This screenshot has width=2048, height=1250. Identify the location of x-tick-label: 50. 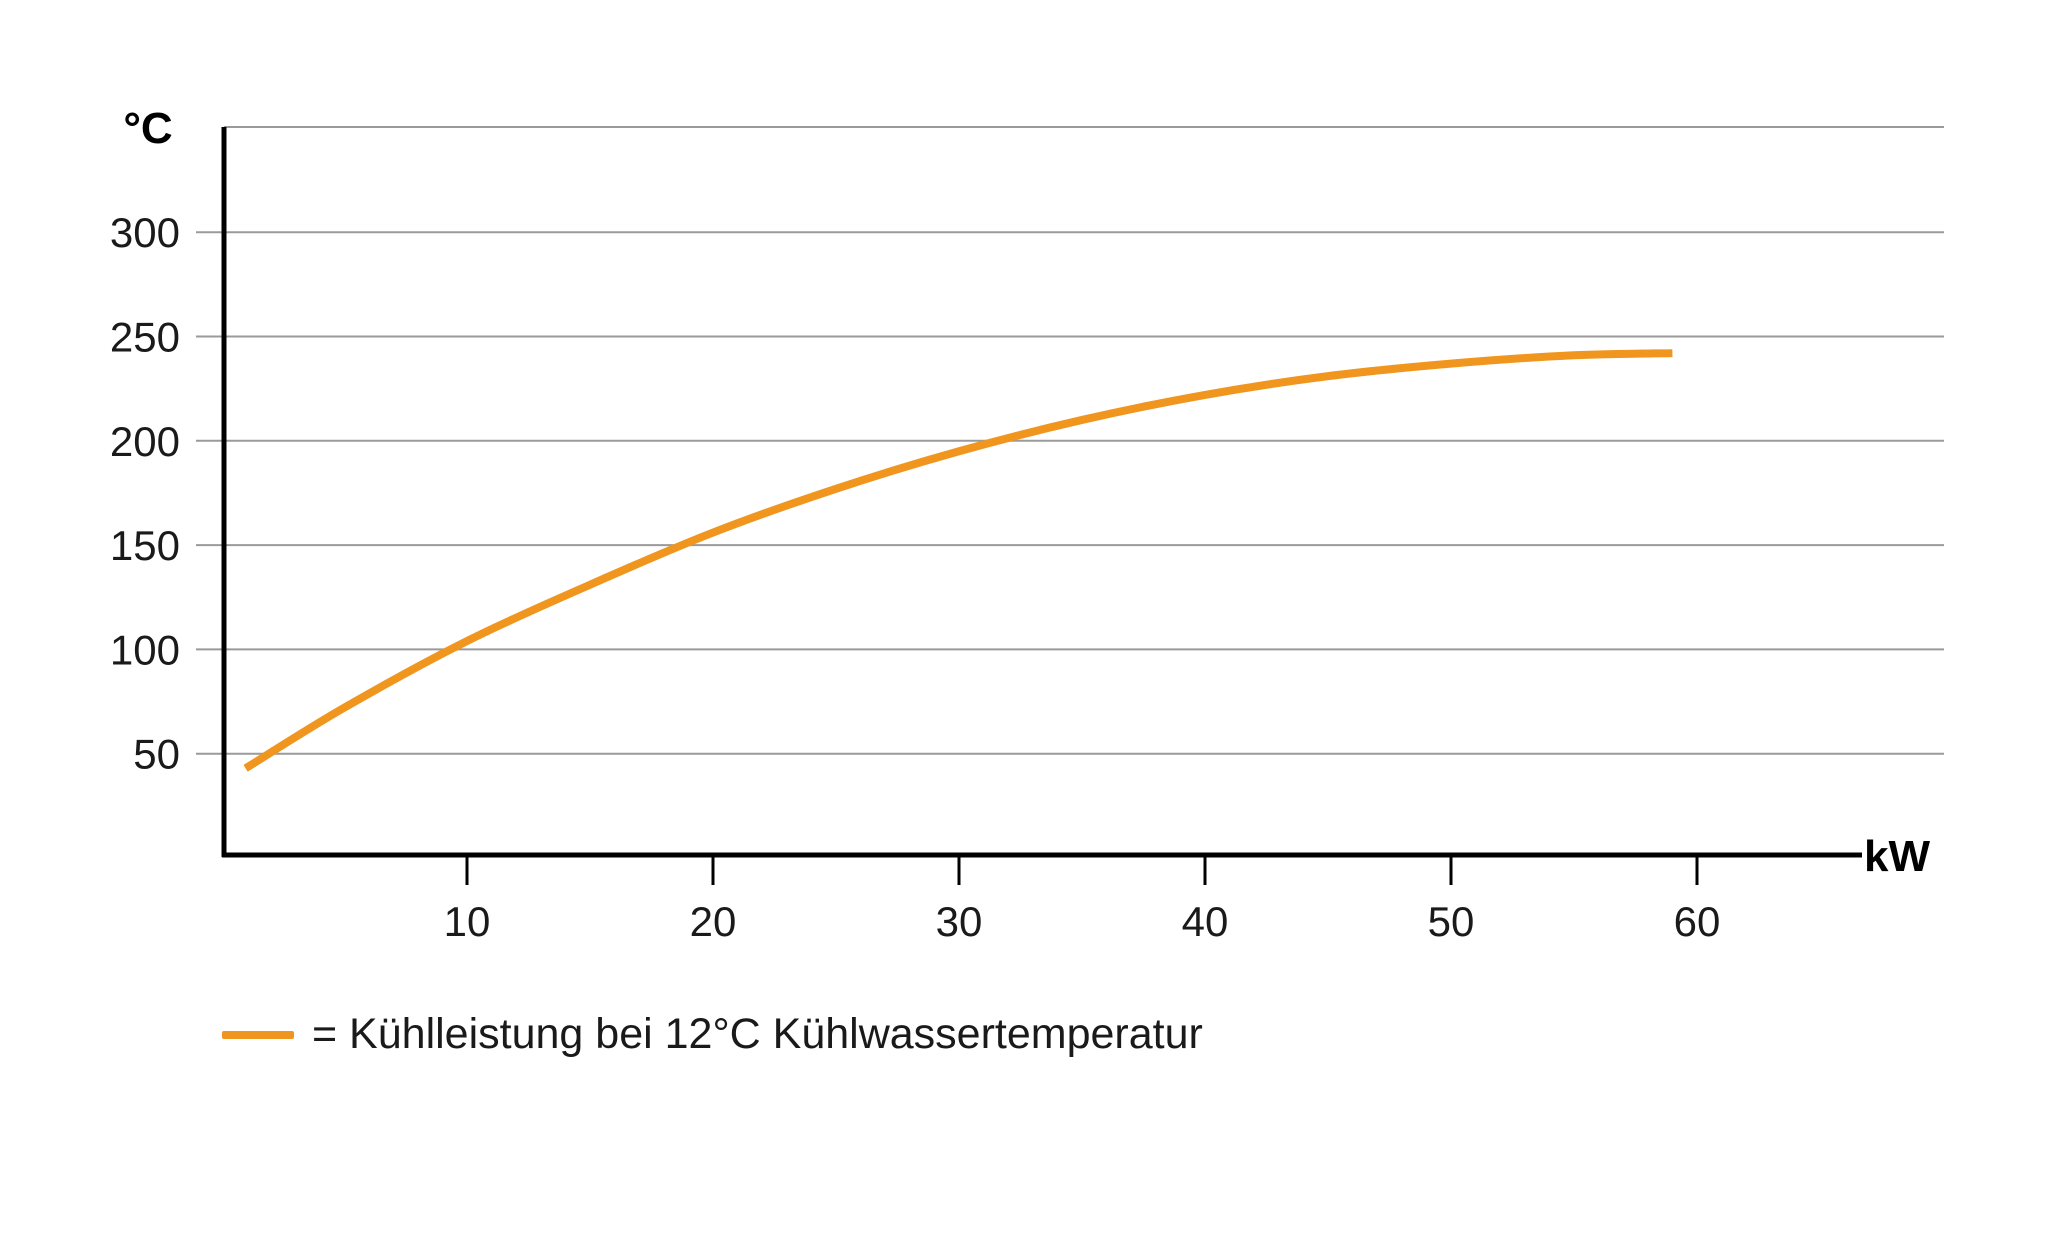
(1451, 921).